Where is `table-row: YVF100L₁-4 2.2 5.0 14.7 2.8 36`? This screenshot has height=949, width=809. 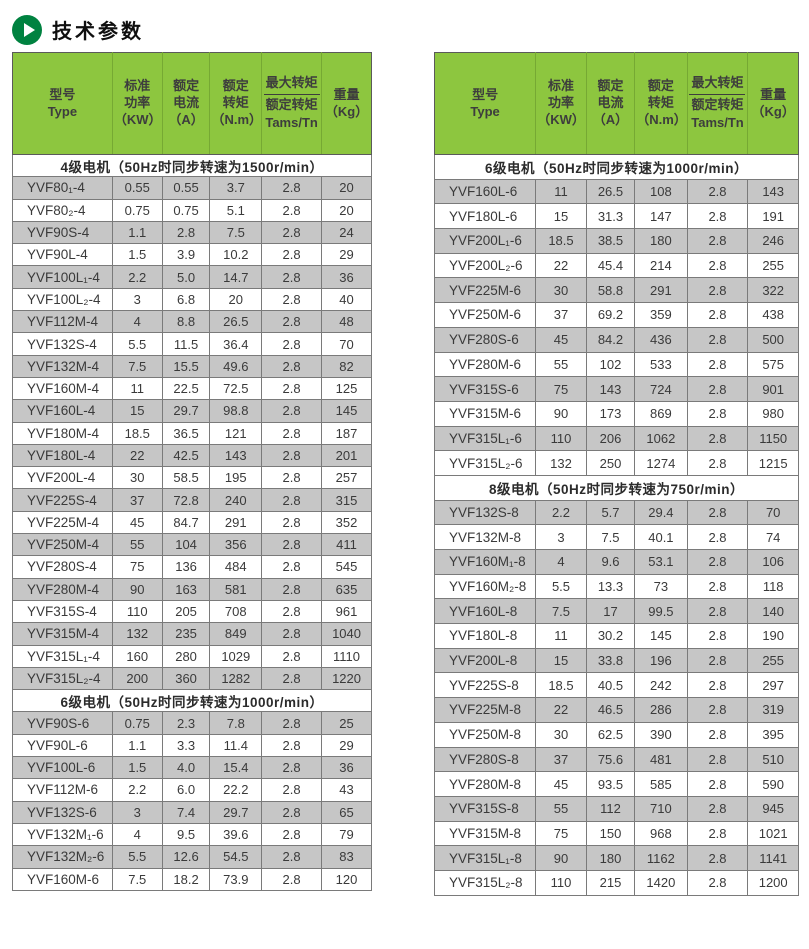 table-row: YVF100L₁-4 2.2 5.0 14.7 2.8 36 is located at coordinates (192, 277).